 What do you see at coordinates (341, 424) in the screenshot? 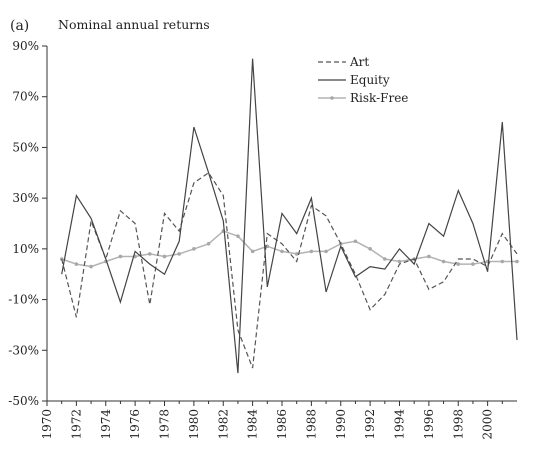
I see `x-tick-label: 1990` at bounding box center [341, 424].